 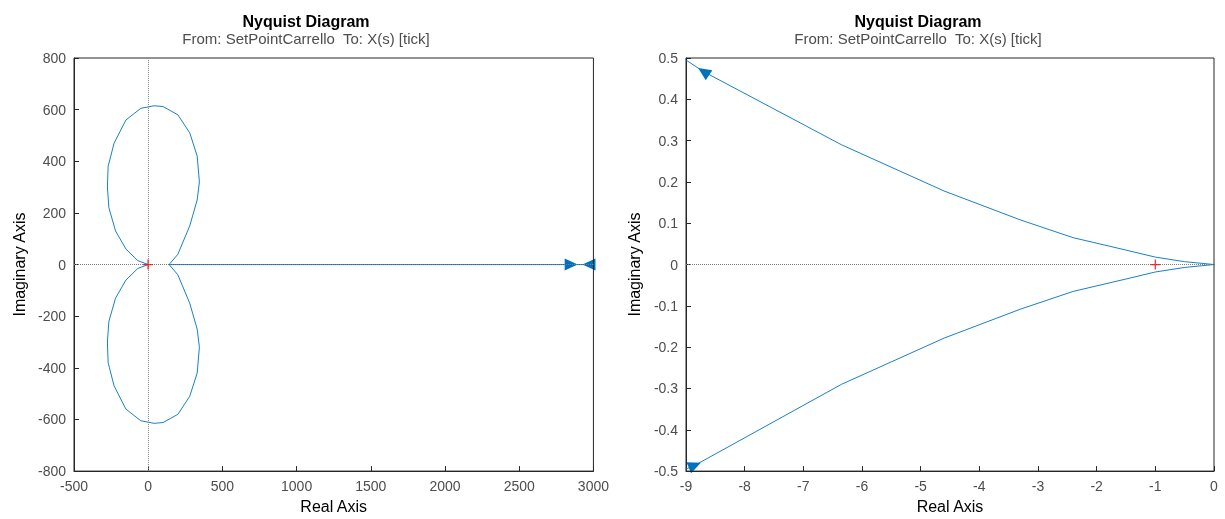 I want to click on x-tick-label: -4, so click(x=979, y=486).